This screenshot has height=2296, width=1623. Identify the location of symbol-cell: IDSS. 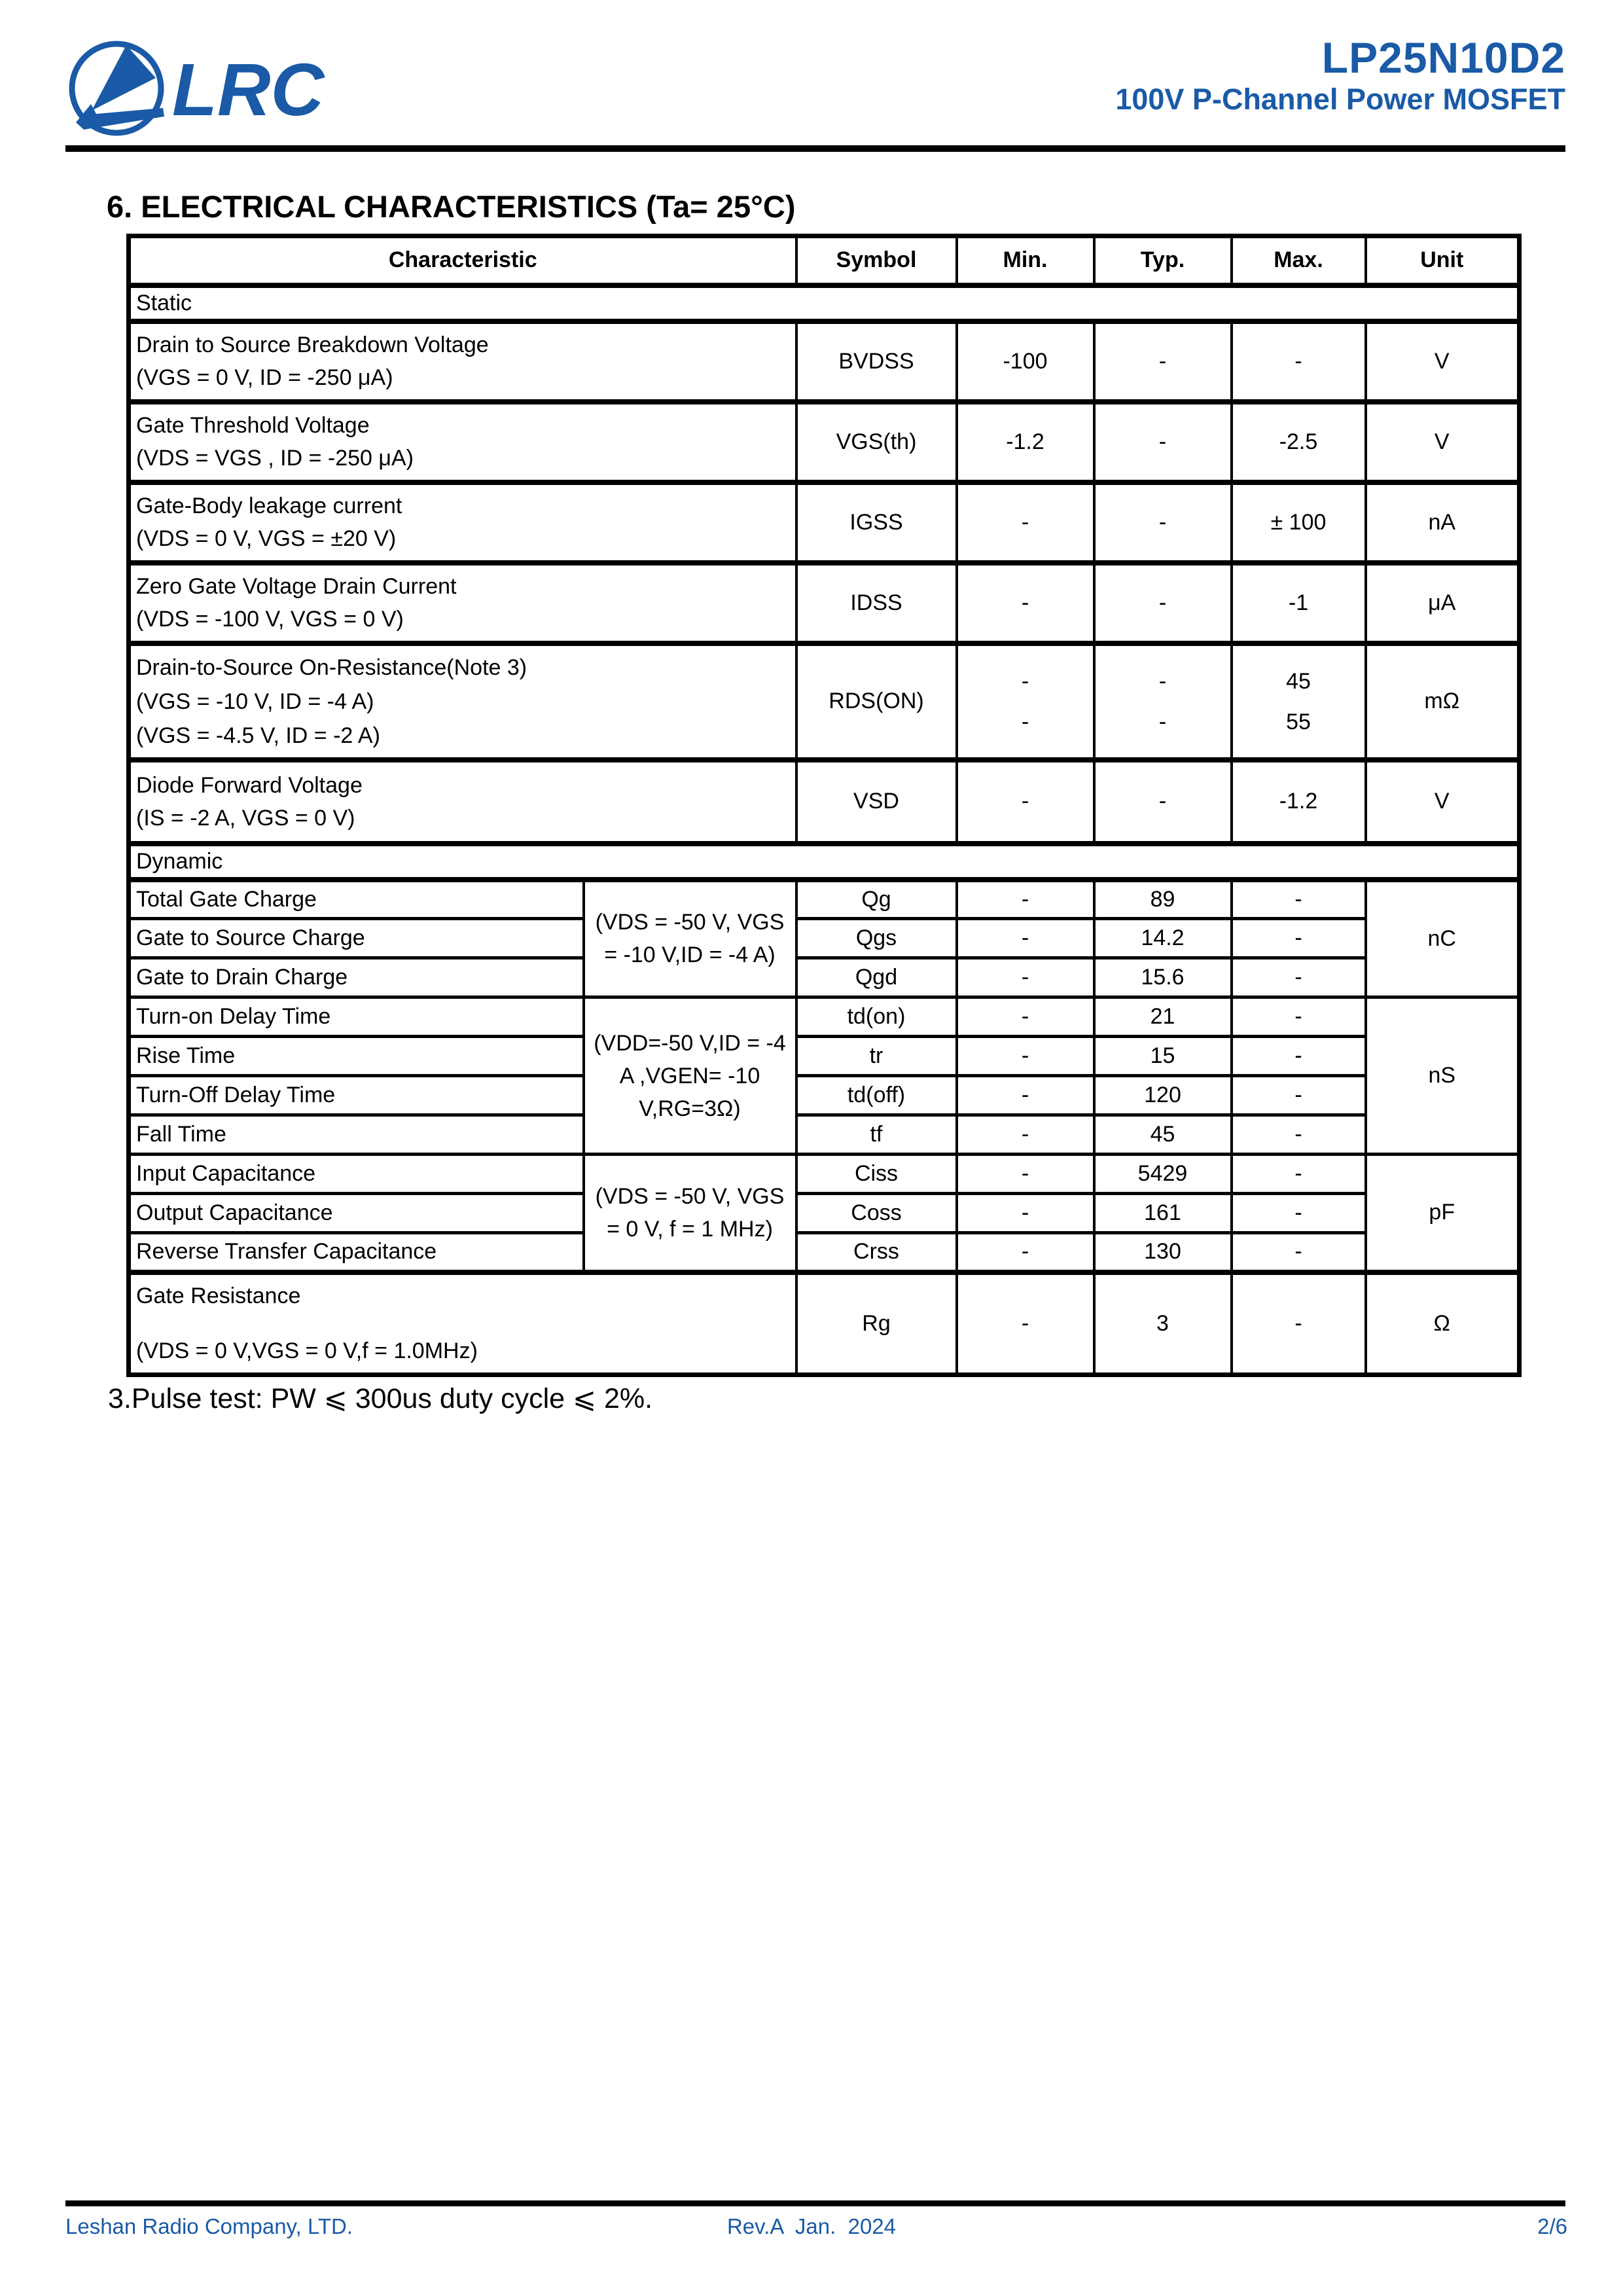
(876, 602).